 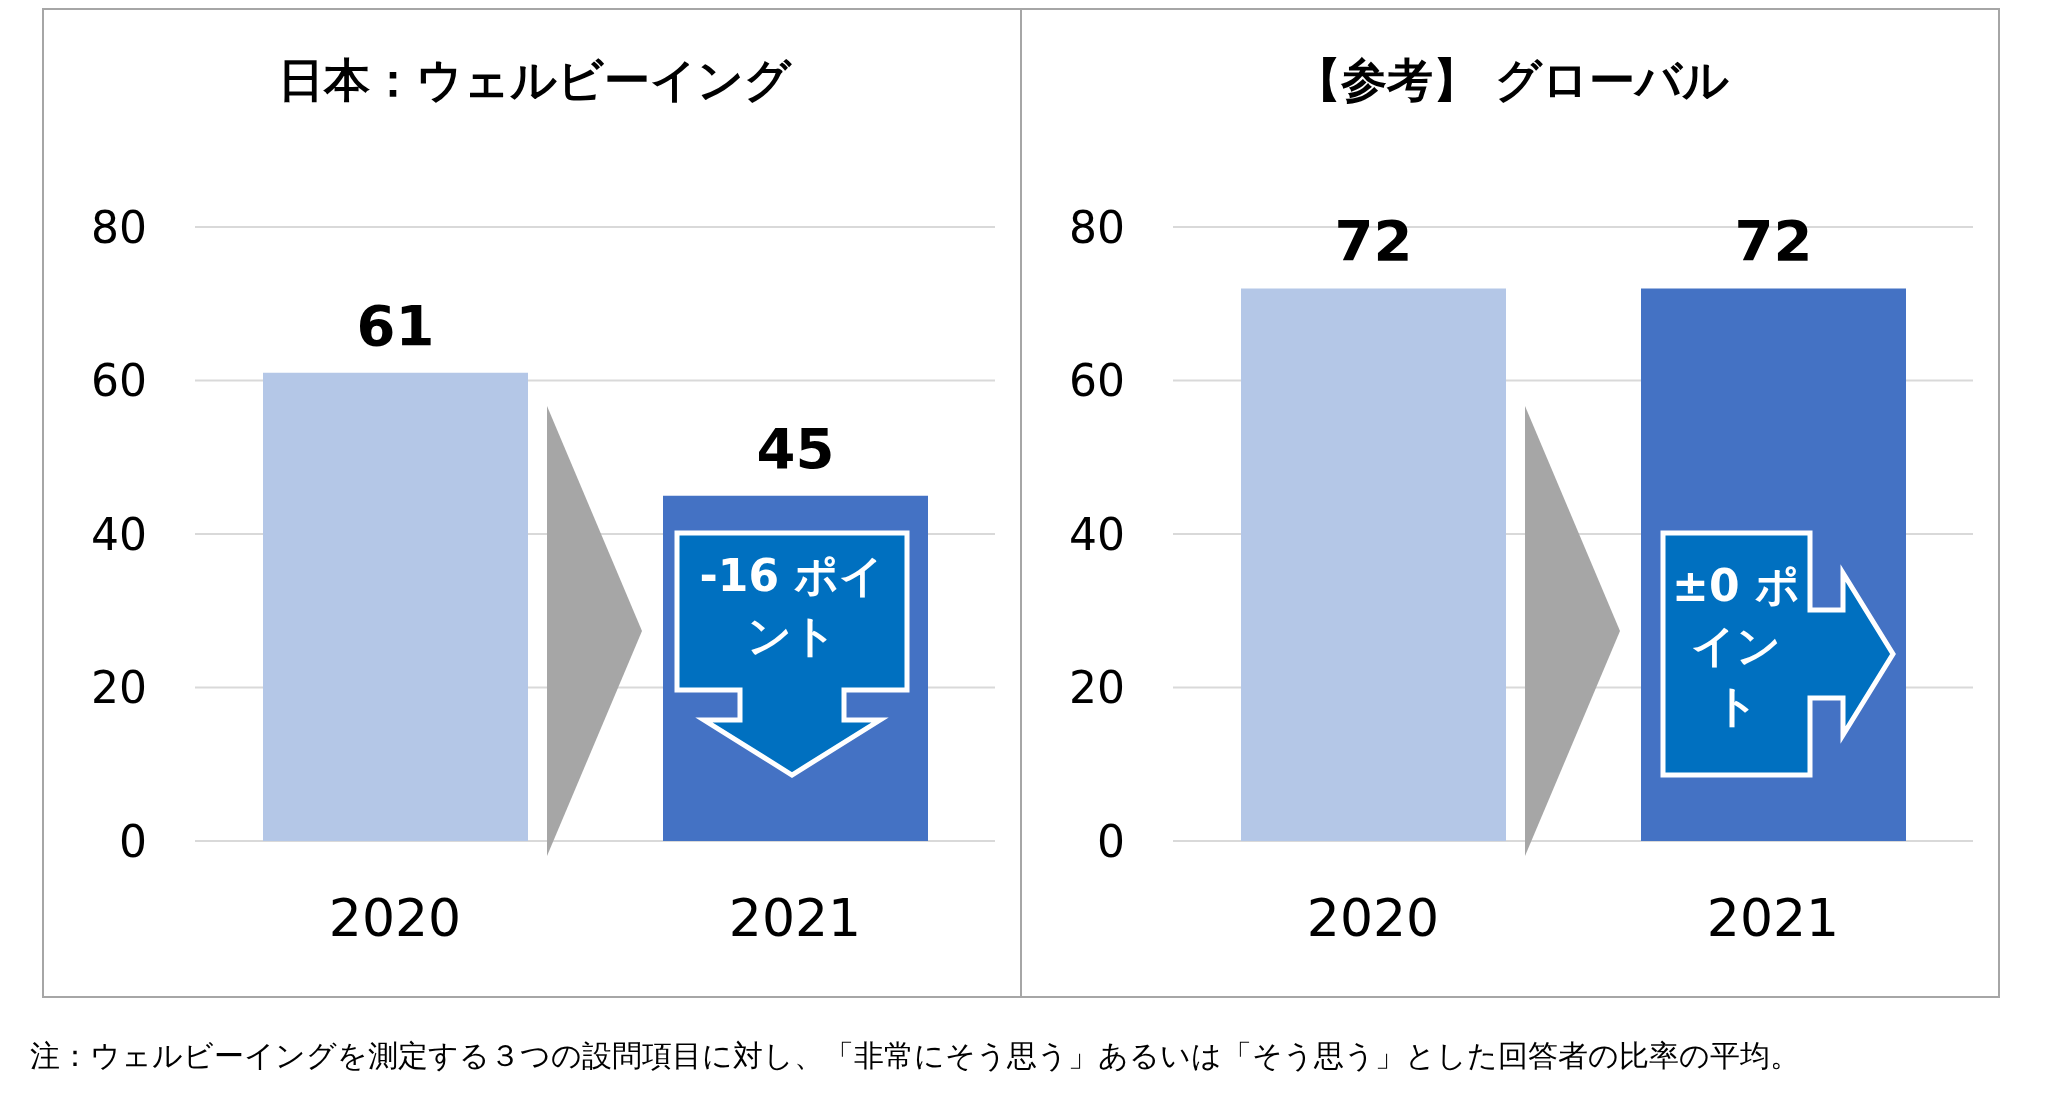 What do you see at coordinates (1736, 646) in the screenshot?
I see `annotation: ±0 ポイント` at bounding box center [1736, 646].